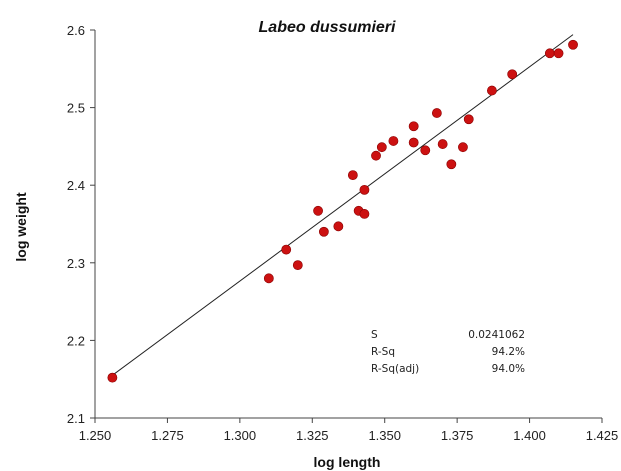 The height and width of the screenshot is (471, 621). I want to click on x-tick-label: 1.325, so click(312, 435).